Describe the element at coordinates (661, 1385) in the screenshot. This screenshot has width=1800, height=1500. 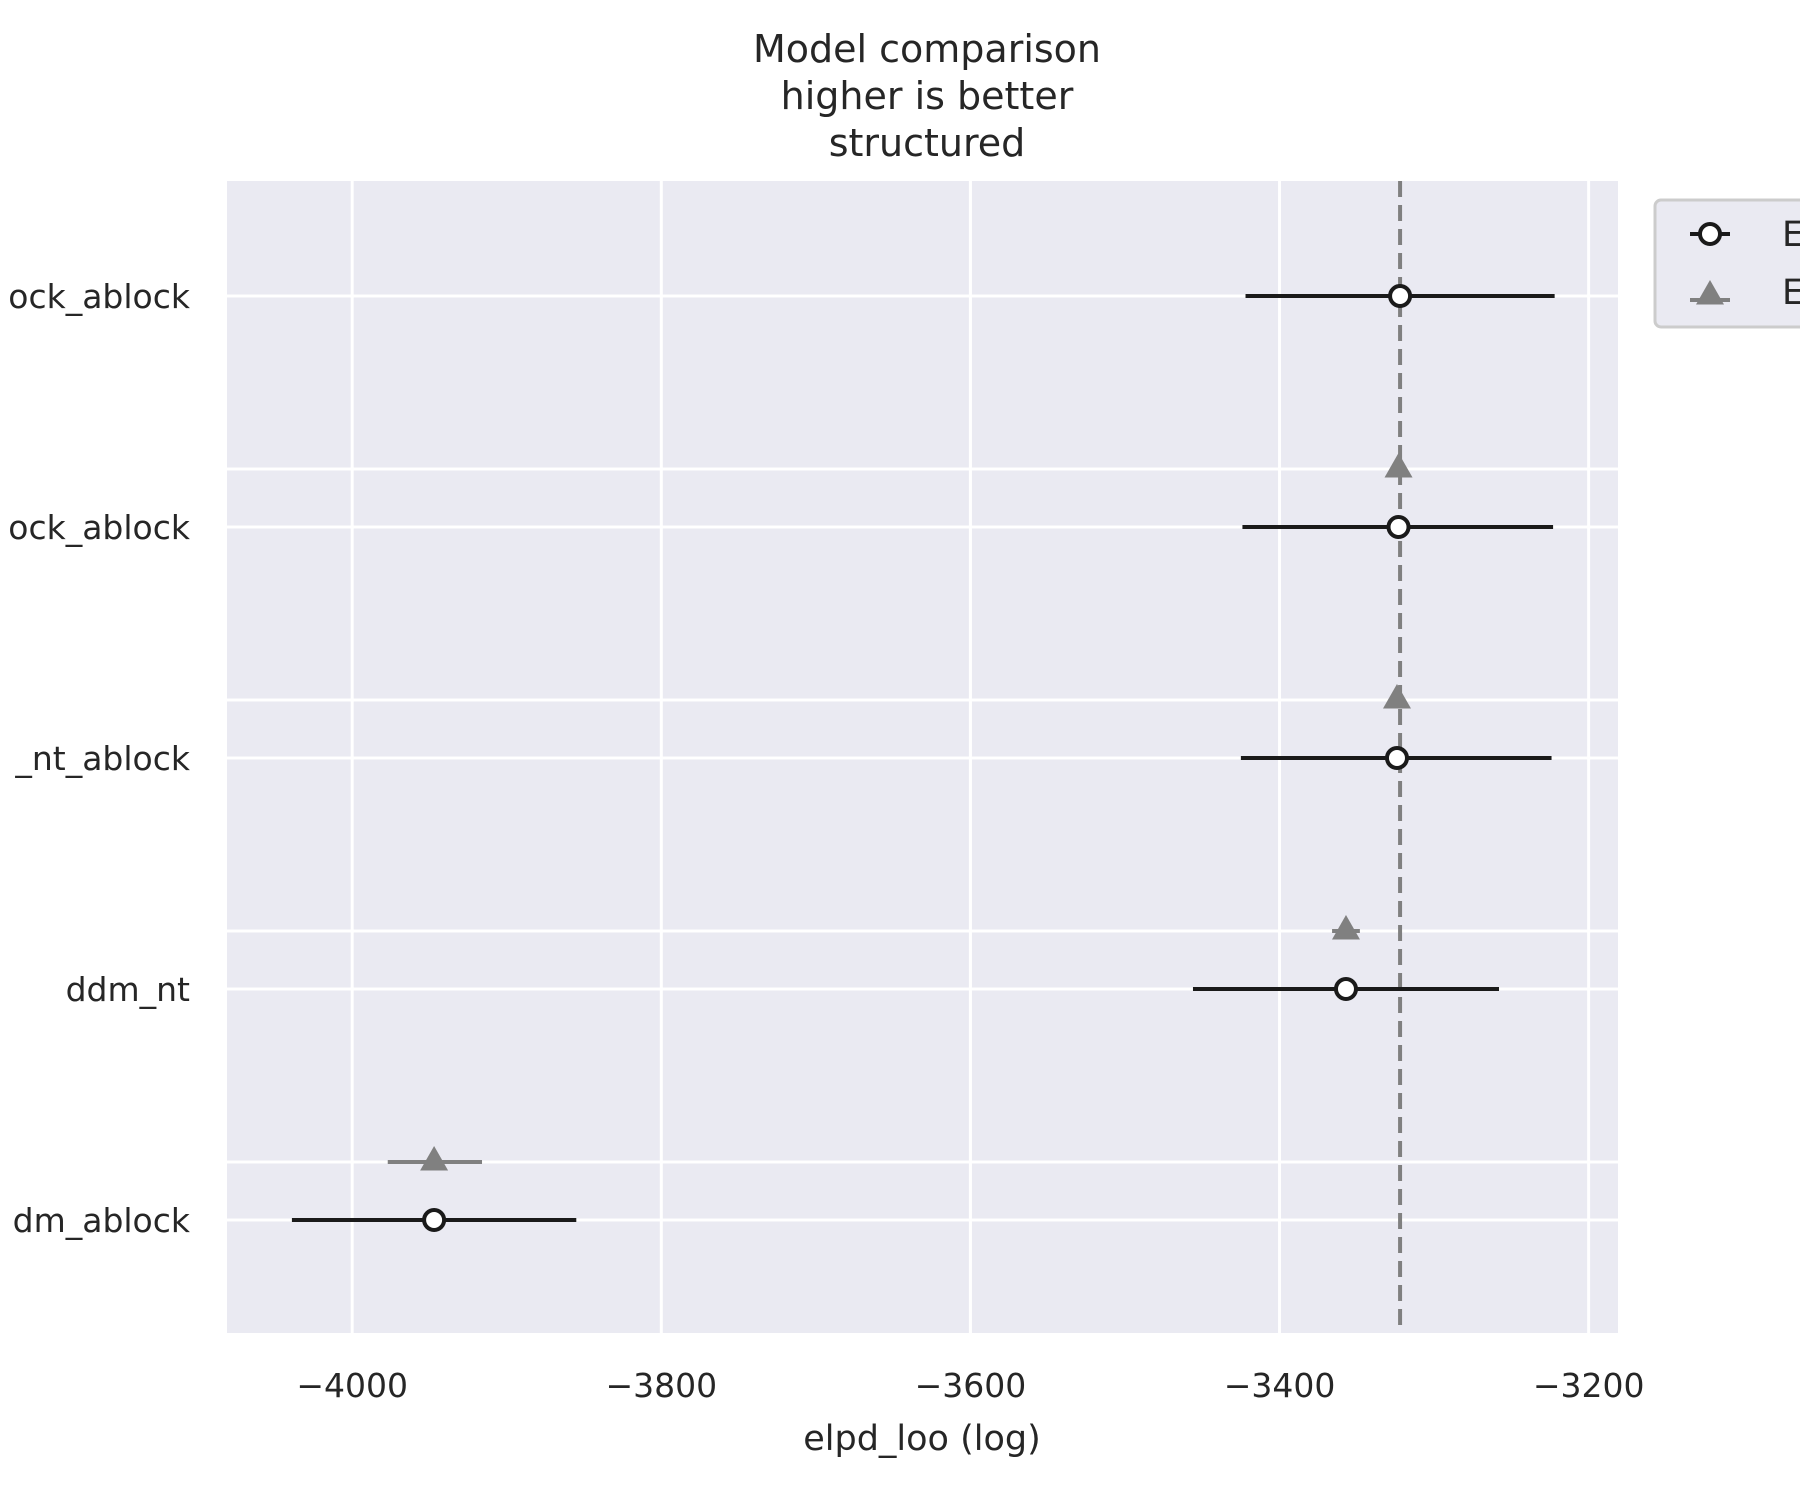
I see `x-tick-label: −3800` at that location.